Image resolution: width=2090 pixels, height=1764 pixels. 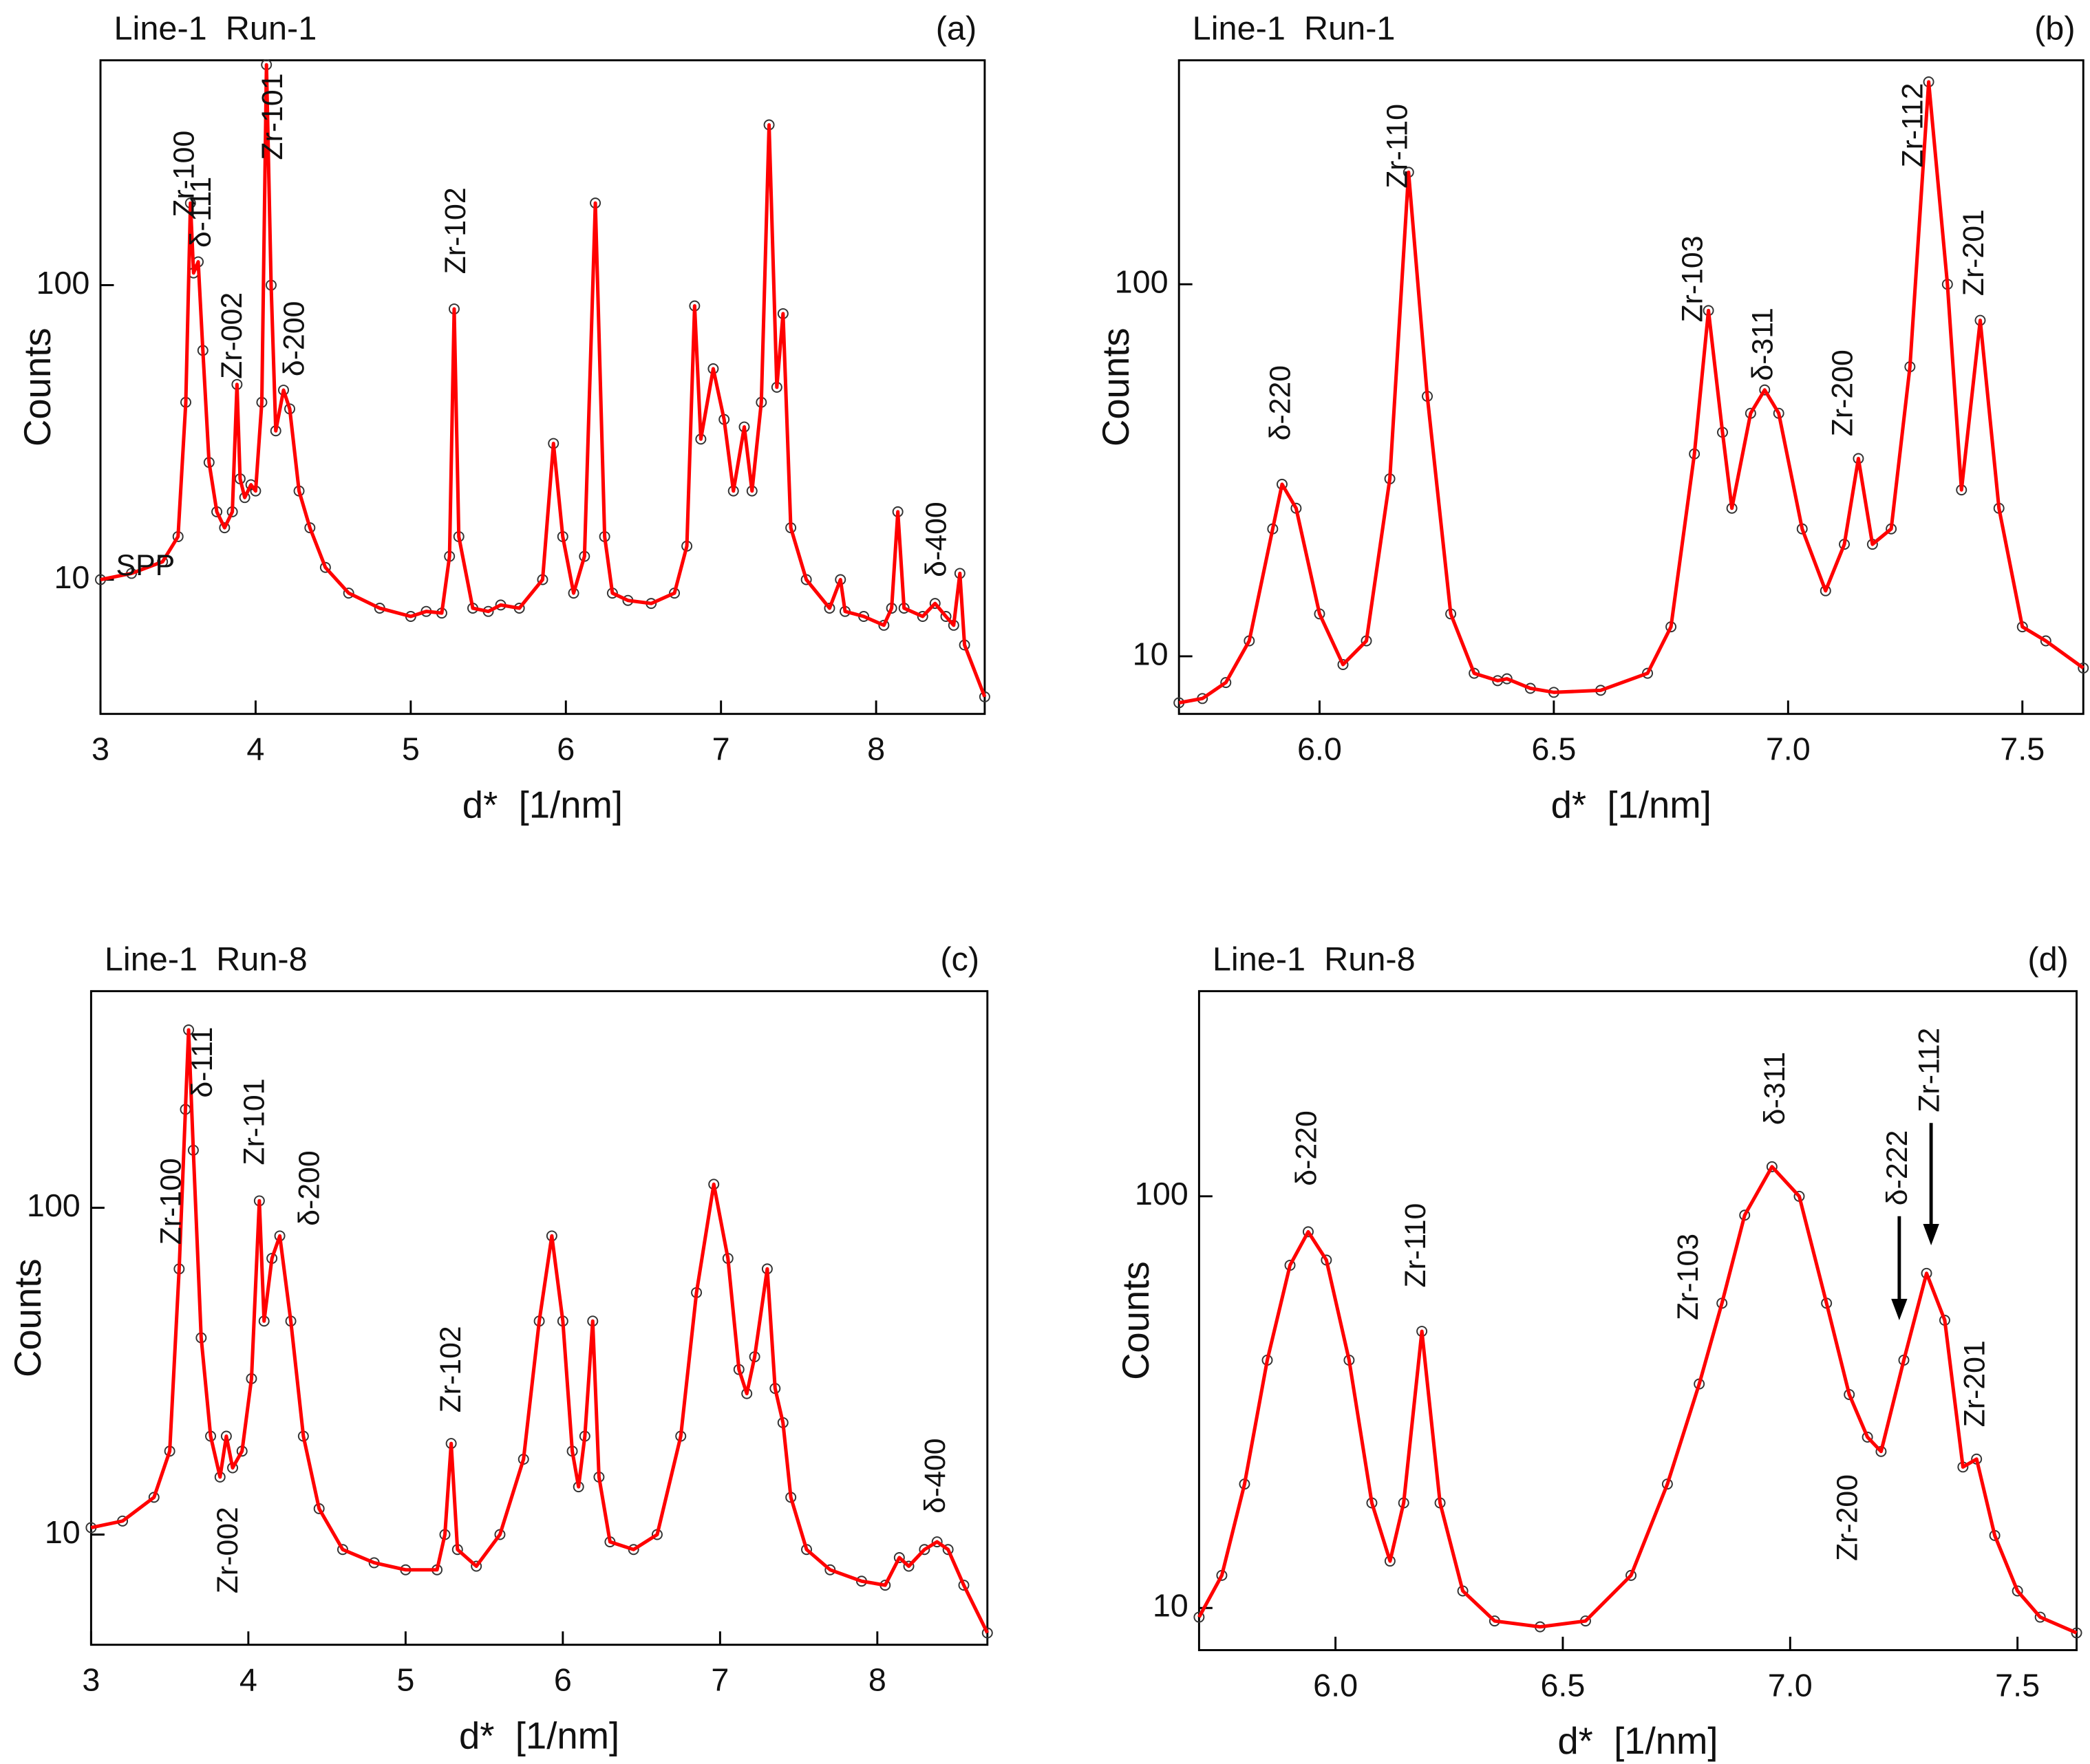 I want to click on x-tick-label: 7.0, so click(x=1790, y=1685).